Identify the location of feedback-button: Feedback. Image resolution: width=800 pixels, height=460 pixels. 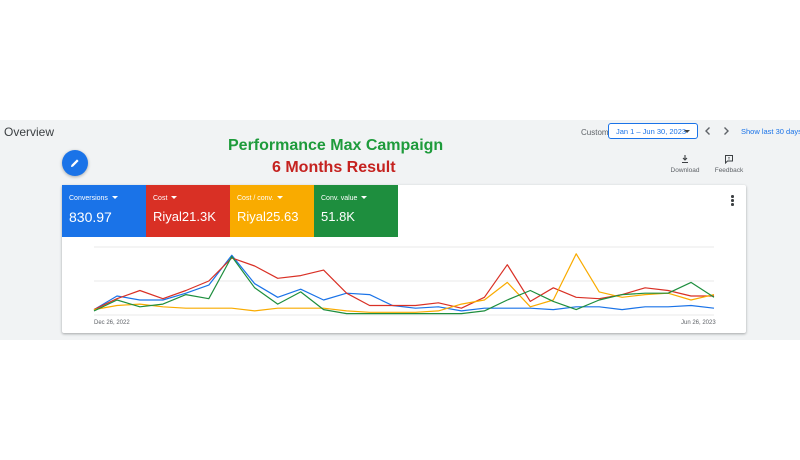
(729, 164).